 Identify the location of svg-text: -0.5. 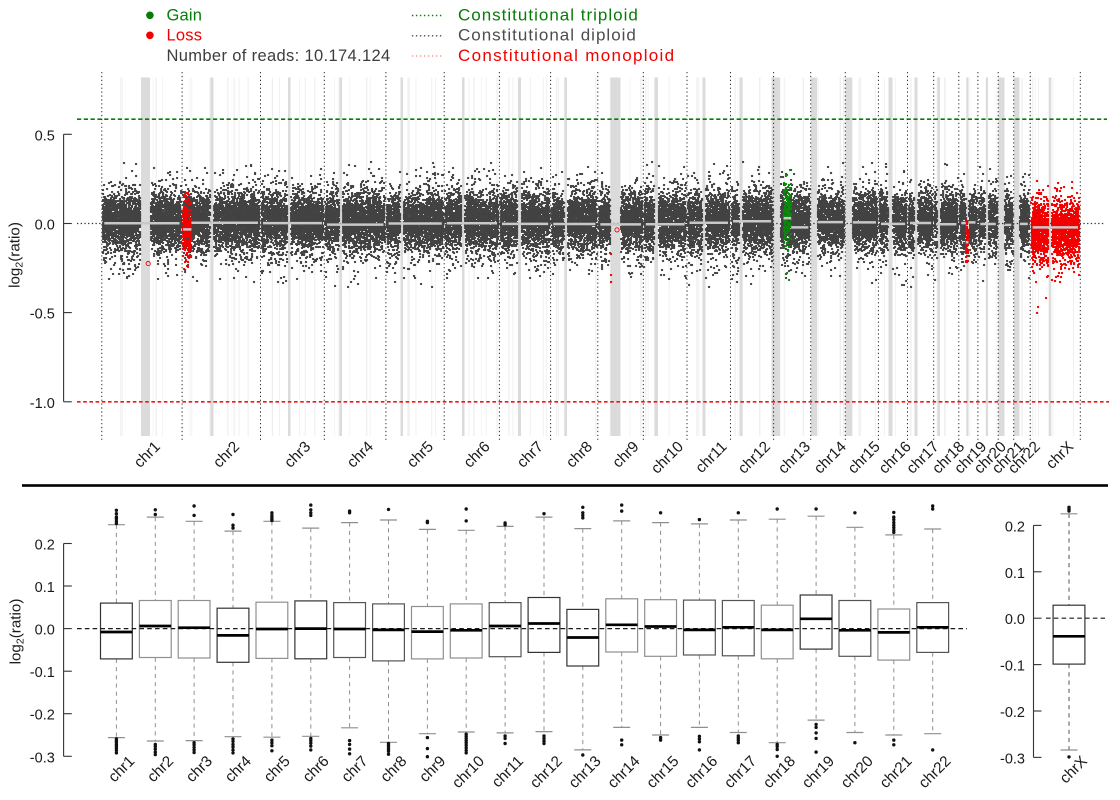
(42, 315).